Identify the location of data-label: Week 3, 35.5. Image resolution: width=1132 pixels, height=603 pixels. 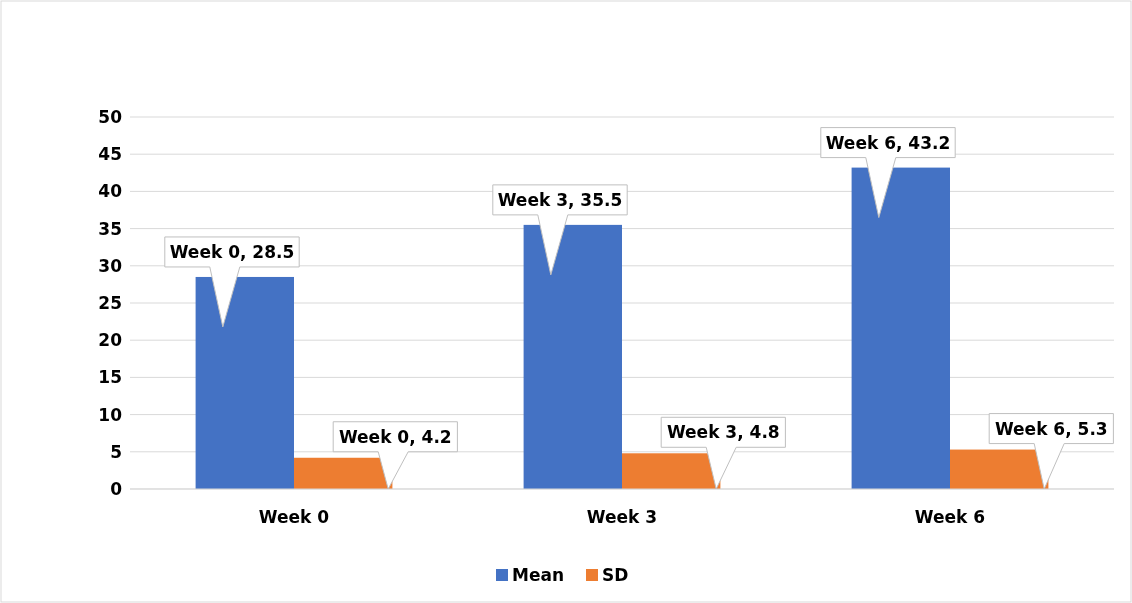
(560, 199).